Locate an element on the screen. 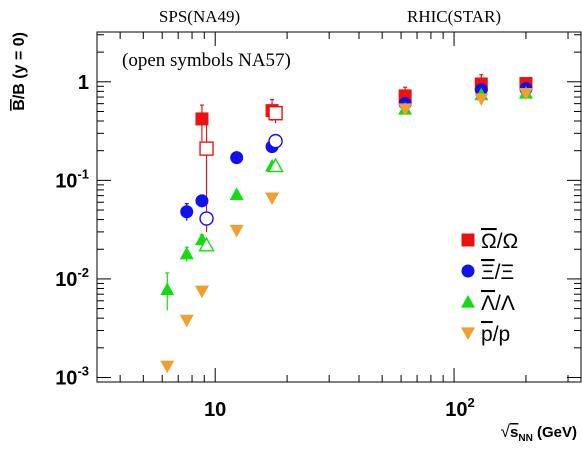 This screenshot has height=449, width=582. legend-marker-triangle-down is located at coordinates (468, 333).